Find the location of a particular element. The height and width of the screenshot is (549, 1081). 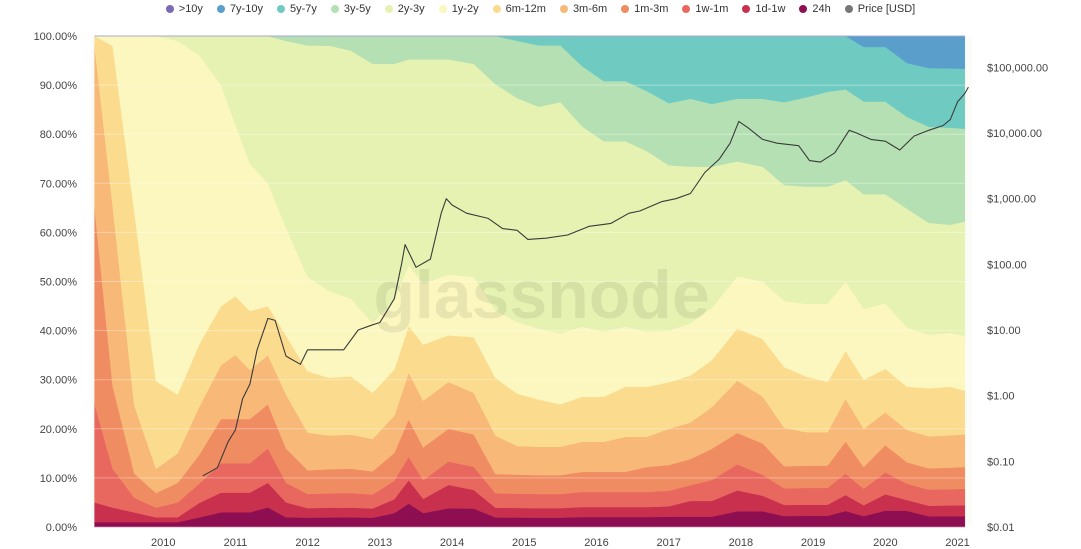

x-tick: 2014 is located at coordinates (452, 543).